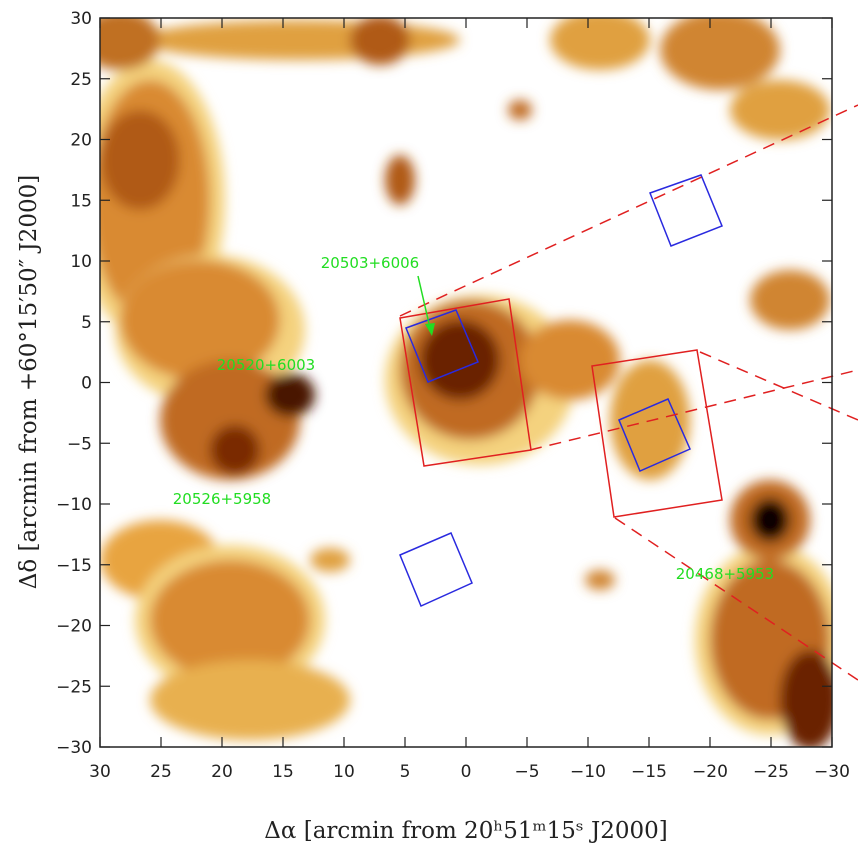 The height and width of the screenshot is (853, 858). What do you see at coordinates (74, 687) in the screenshot?
I see `y-tick-label: −25` at bounding box center [74, 687].